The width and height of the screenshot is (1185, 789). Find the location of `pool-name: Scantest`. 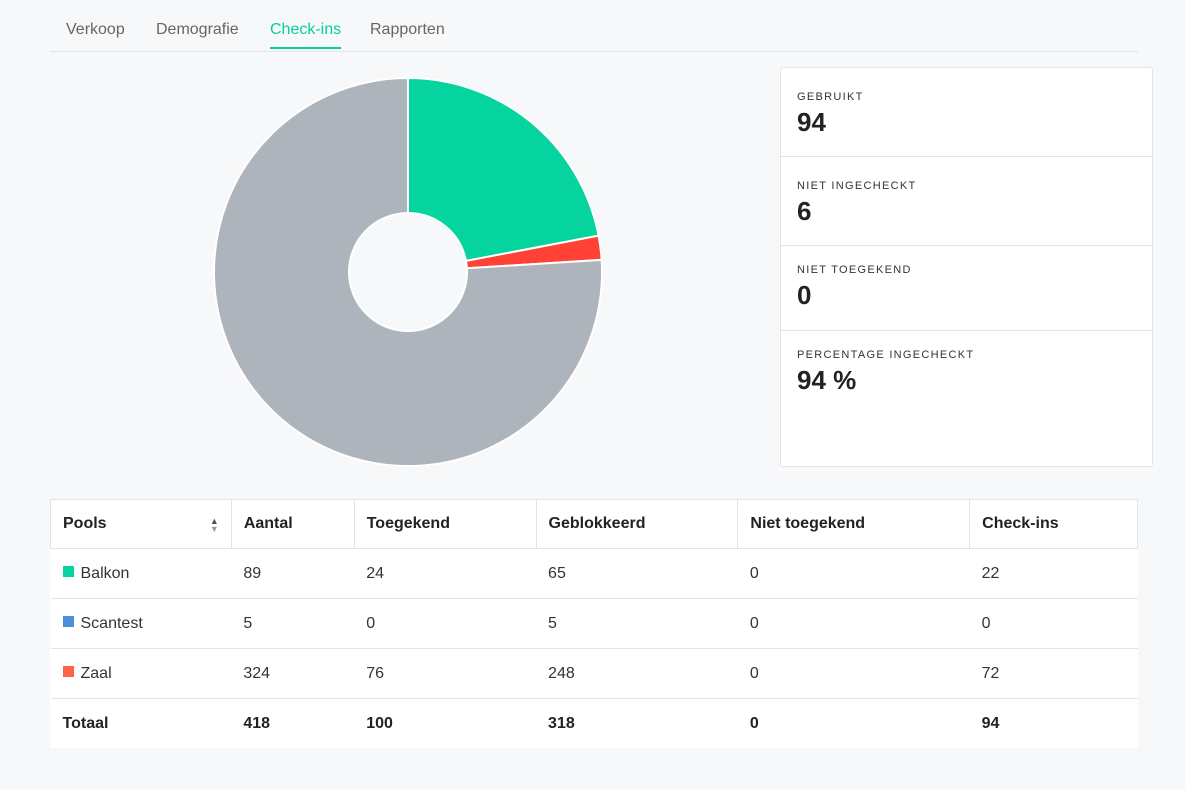

pool-name: Scantest is located at coordinates (111, 623).